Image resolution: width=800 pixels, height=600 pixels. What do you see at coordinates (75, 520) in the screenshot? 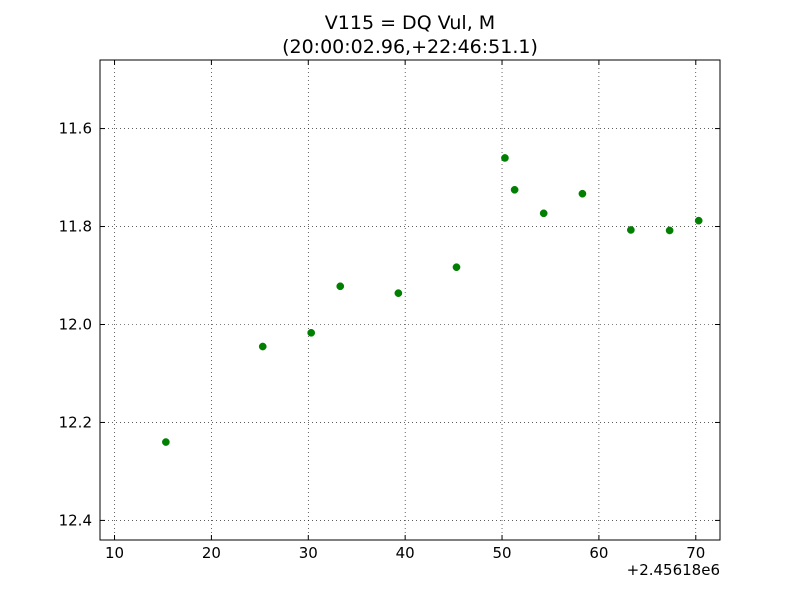
I see `y-tick-label: 12.4` at bounding box center [75, 520].